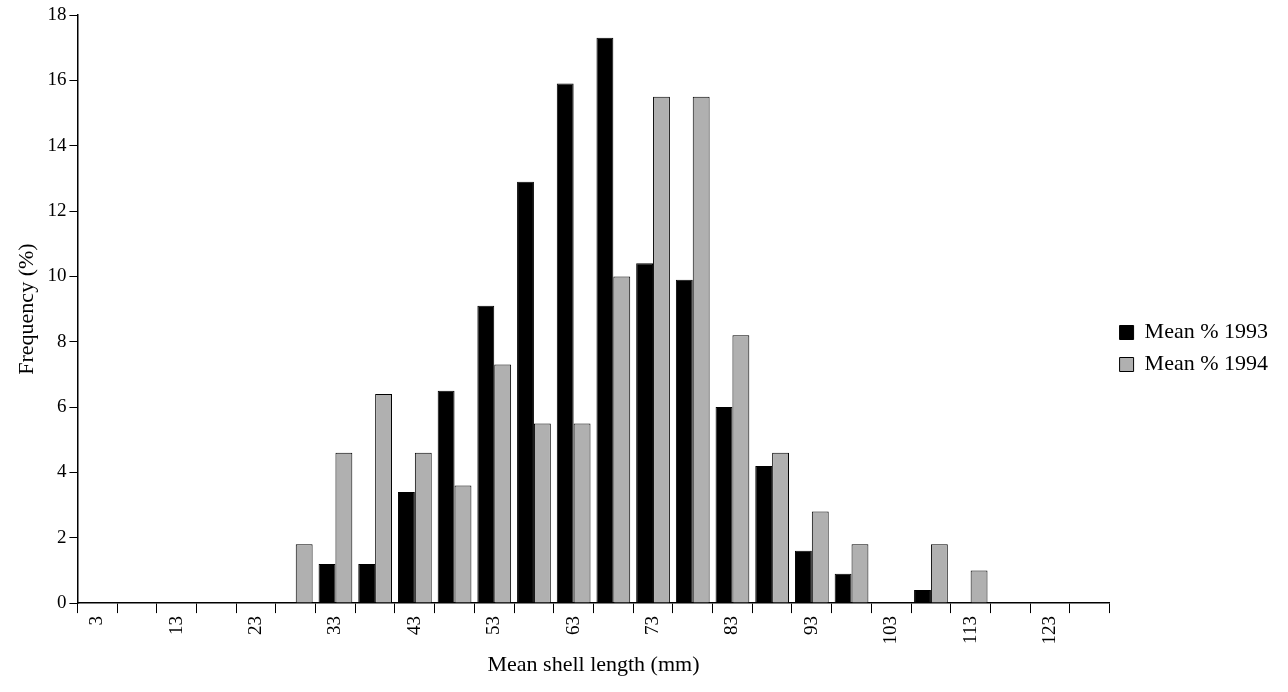 The width and height of the screenshot is (1288, 692). Describe the element at coordinates (1049, 630) in the screenshot. I see `x-tick-label: 123` at that location.